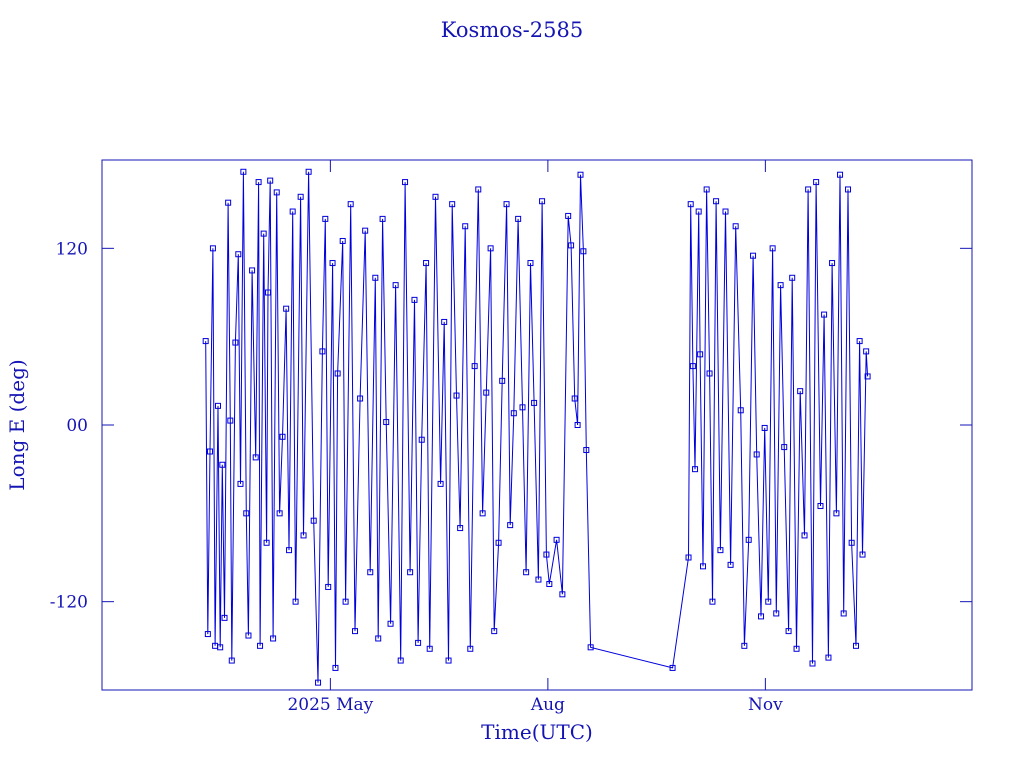 The width and height of the screenshot is (1024, 772). What do you see at coordinates (77, 426) in the screenshot?
I see `y-tick-label: 00` at bounding box center [77, 426].